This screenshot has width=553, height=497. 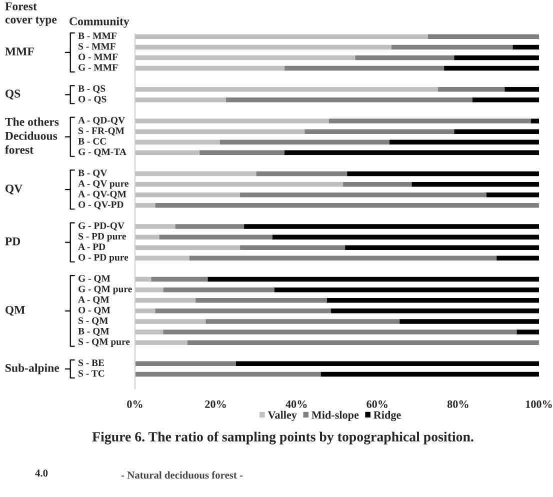 I want to click on x-tick-label: 80%, so click(x=457, y=404).